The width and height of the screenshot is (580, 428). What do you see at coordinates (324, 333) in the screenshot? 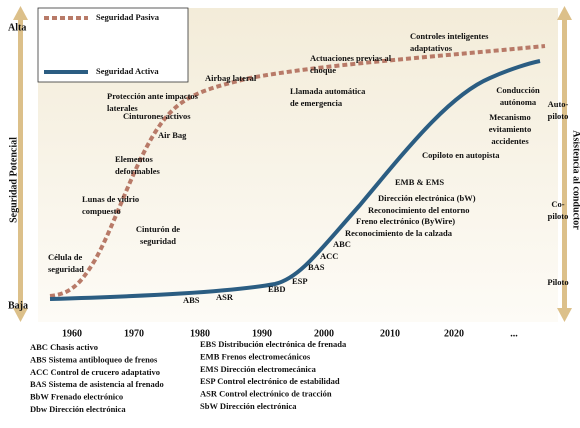
I see `x-tick-label: 2000` at bounding box center [324, 333].